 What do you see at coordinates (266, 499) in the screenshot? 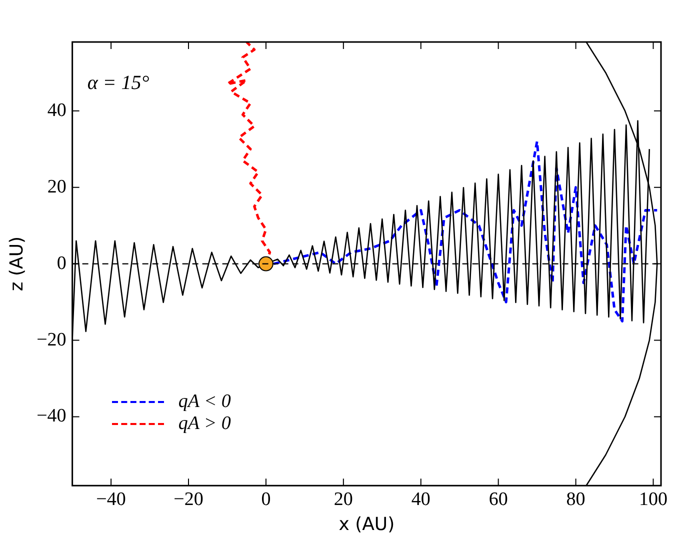
I see `x-tick-label: 0` at bounding box center [266, 499].